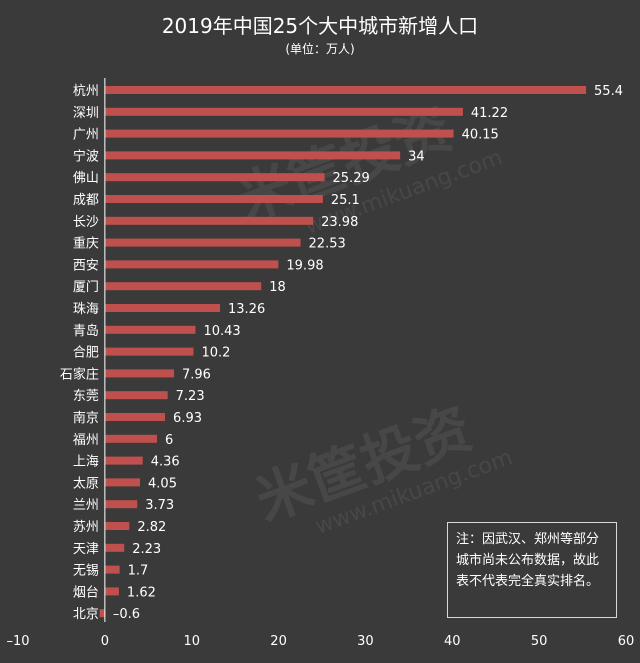  What do you see at coordinates (416, 156) in the screenshot?
I see `value-label: 34` at bounding box center [416, 156].